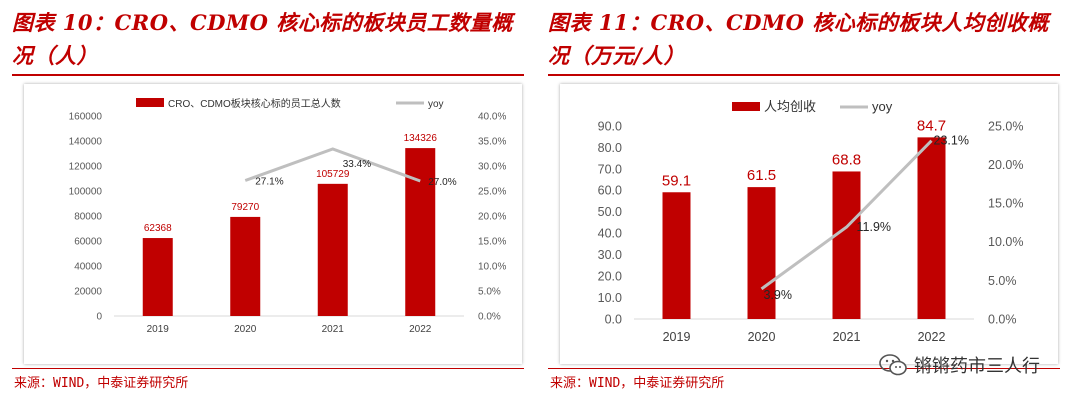 Image resolution: width=1080 pixels, height=412 pixels. Describe the element at coordinates (254, 103) in the screenshot. I see `legend-label-bar: CRO、CDMO板块核心标的员工总人数` at that location.